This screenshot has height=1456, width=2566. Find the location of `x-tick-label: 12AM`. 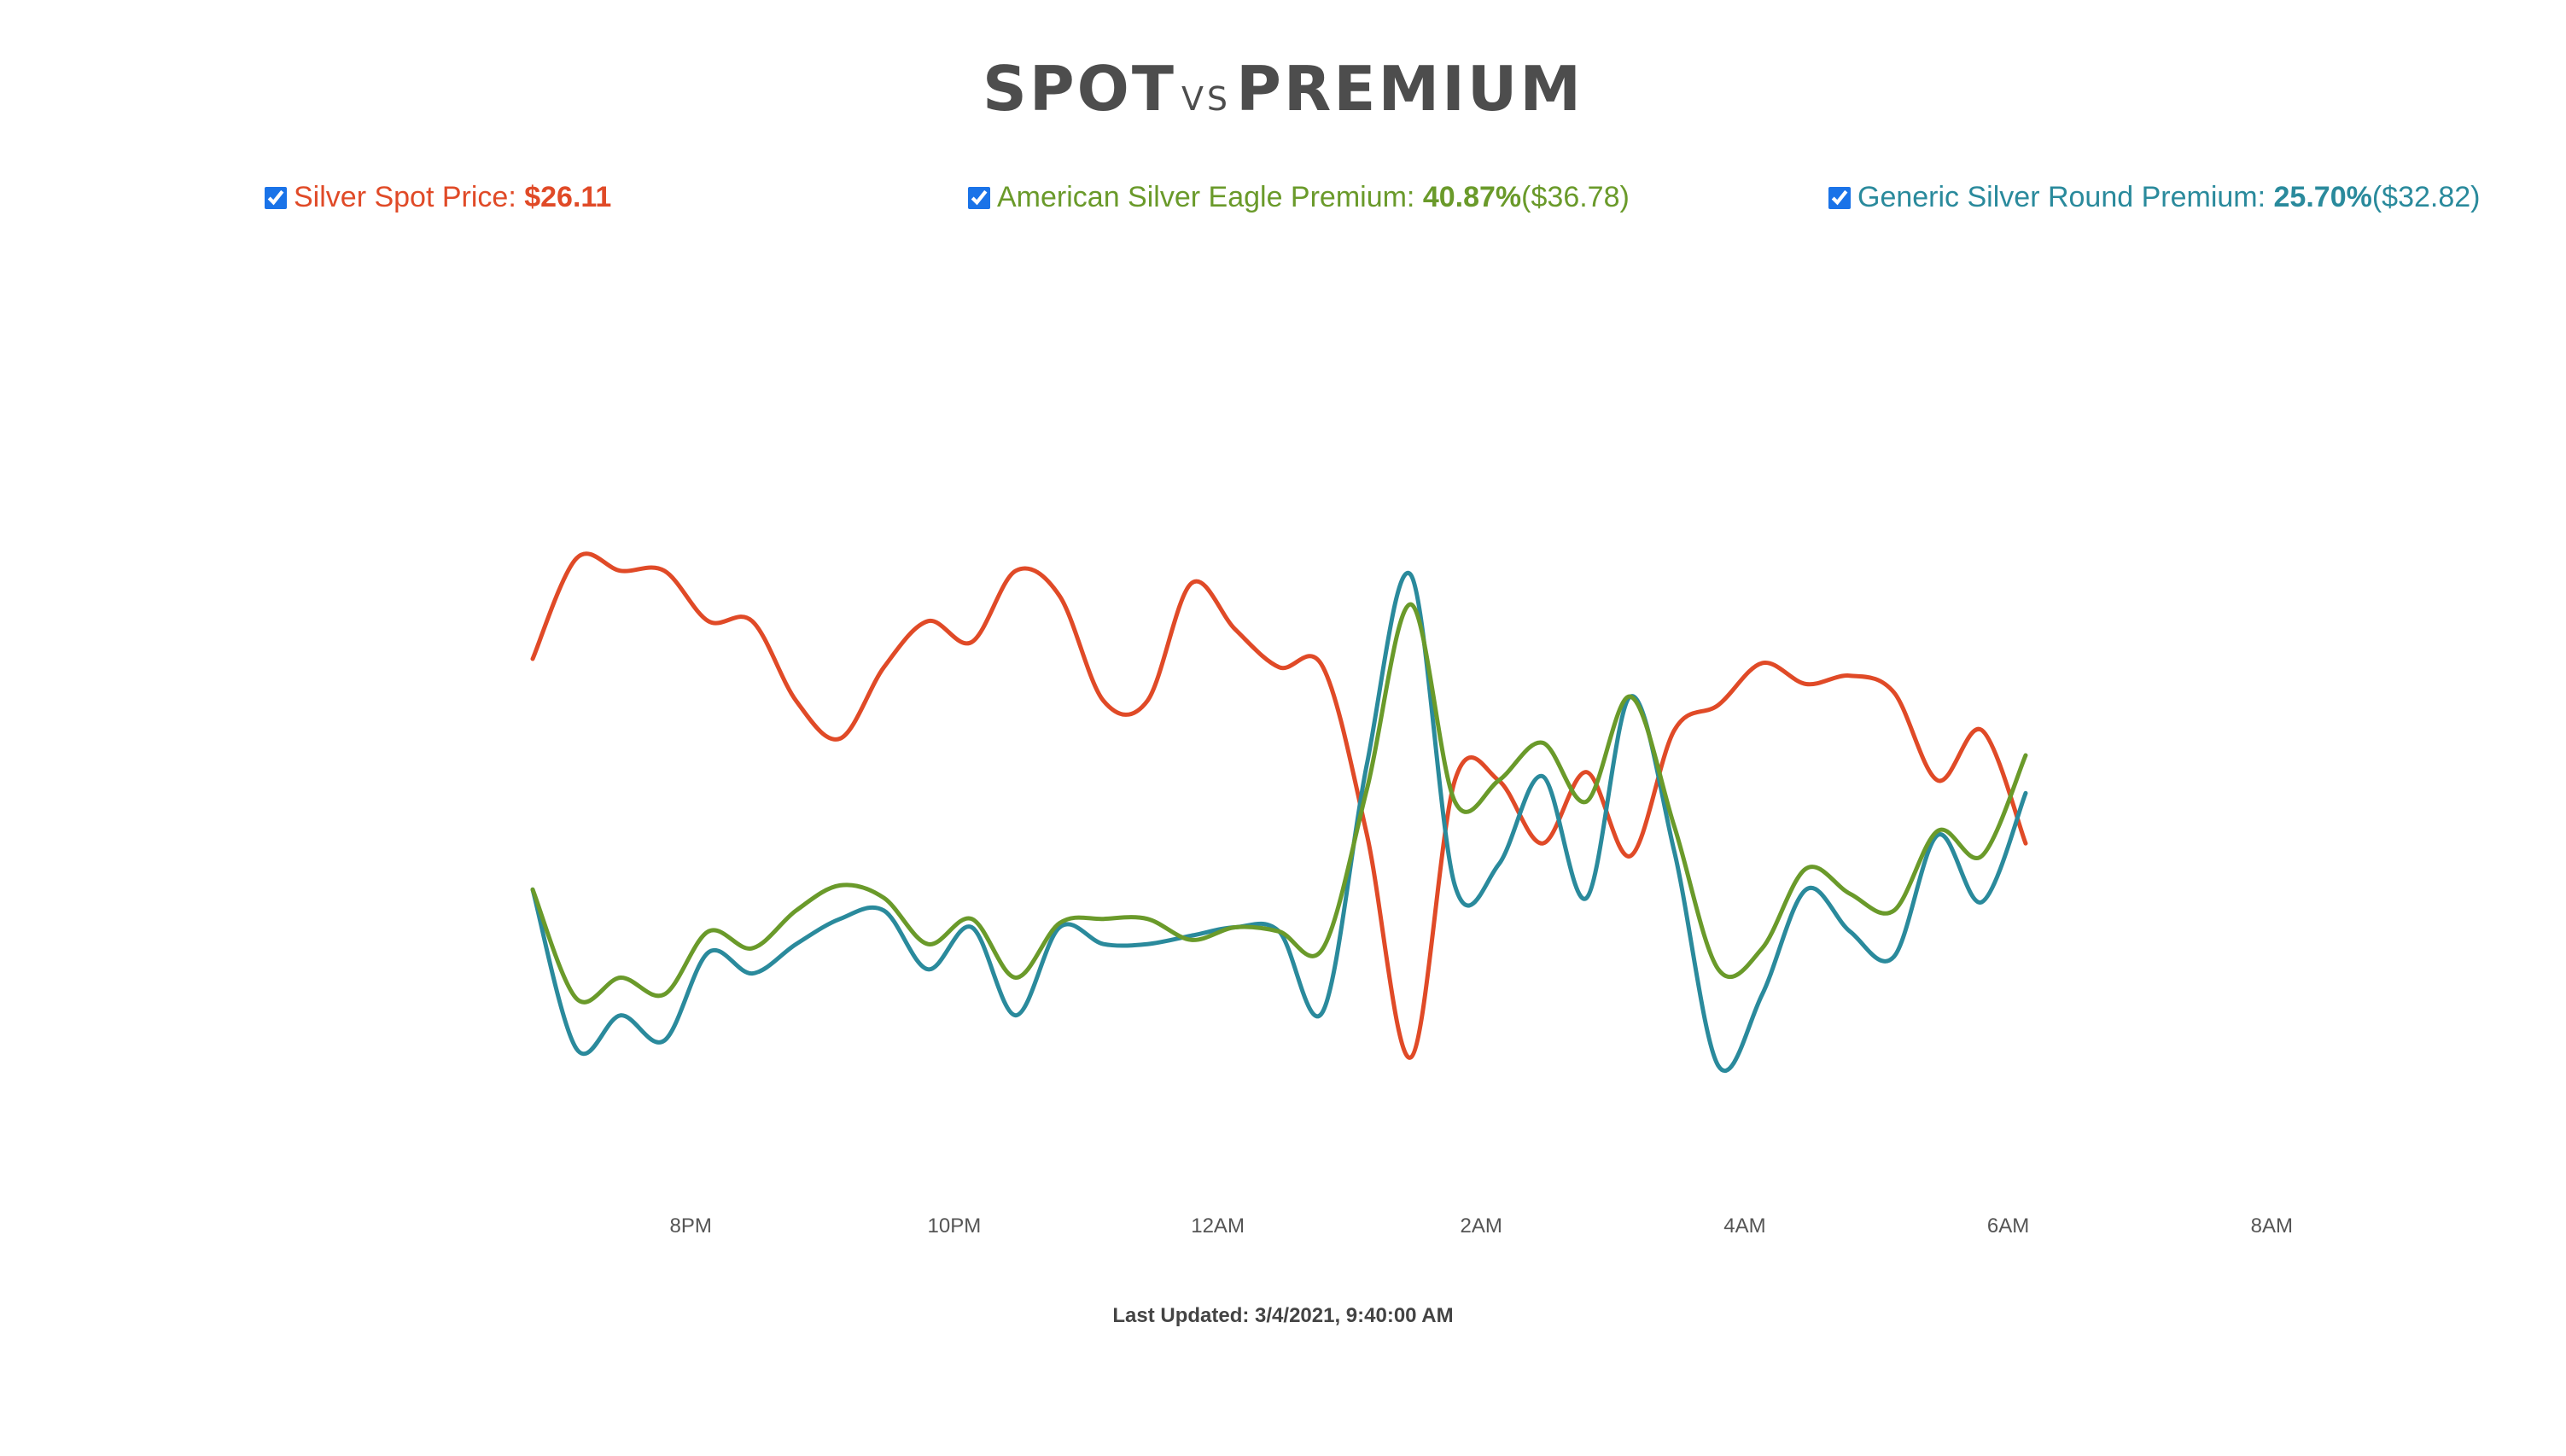

x-tick-label: 12AM is located at coordinates (1218, 1226).